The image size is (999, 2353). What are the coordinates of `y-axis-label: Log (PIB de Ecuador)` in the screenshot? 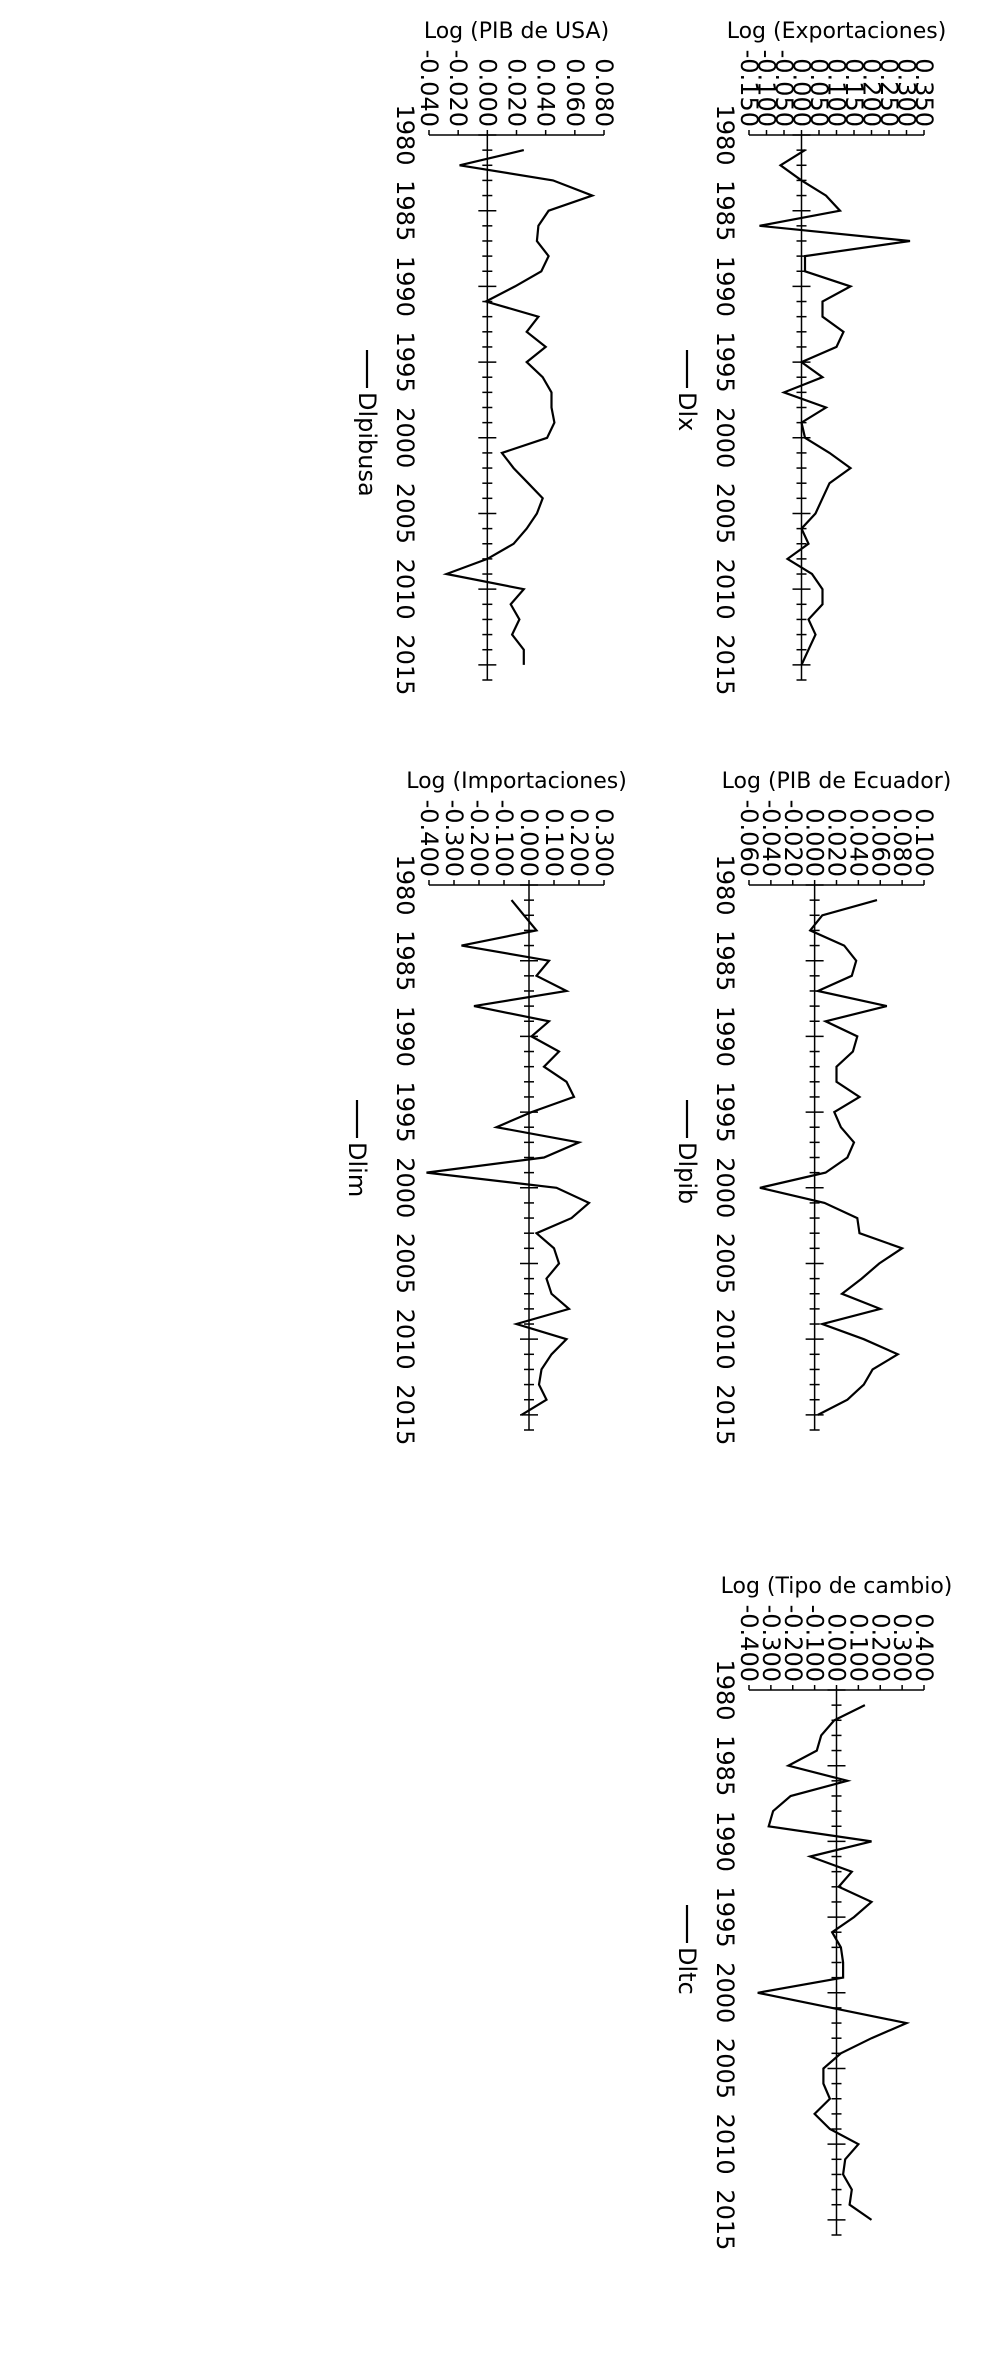 It's located at (837, 781).